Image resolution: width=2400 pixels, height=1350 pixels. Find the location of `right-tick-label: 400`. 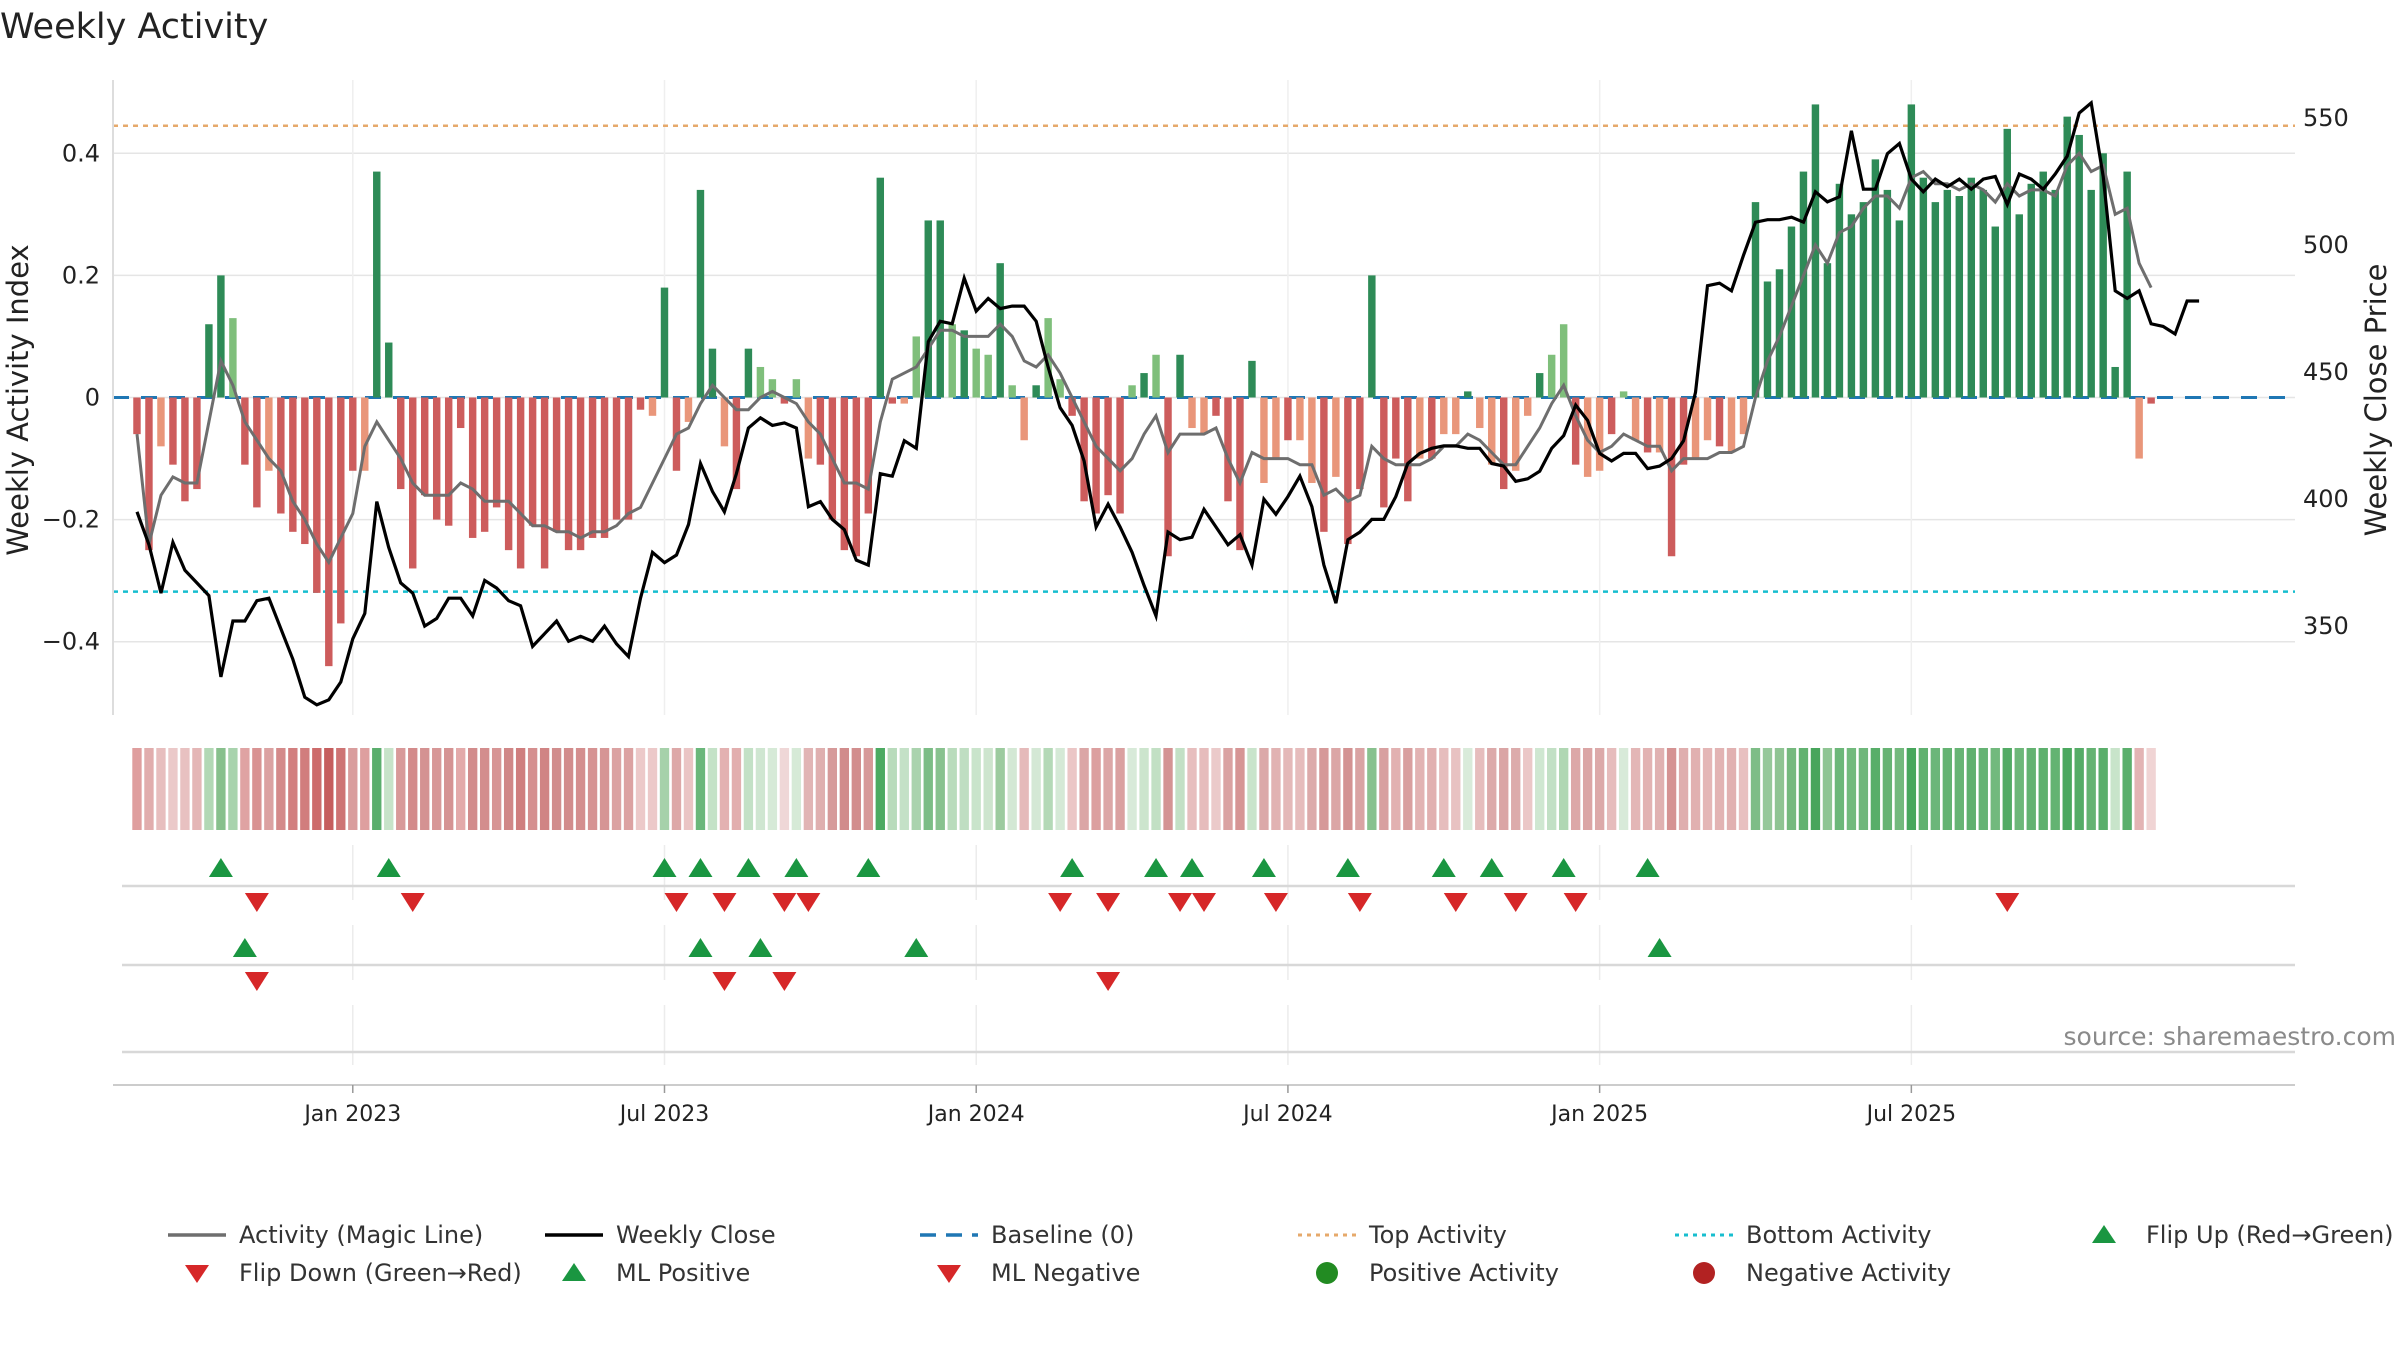

right-tick-label: 400 is located at coordinates (2326, 499).